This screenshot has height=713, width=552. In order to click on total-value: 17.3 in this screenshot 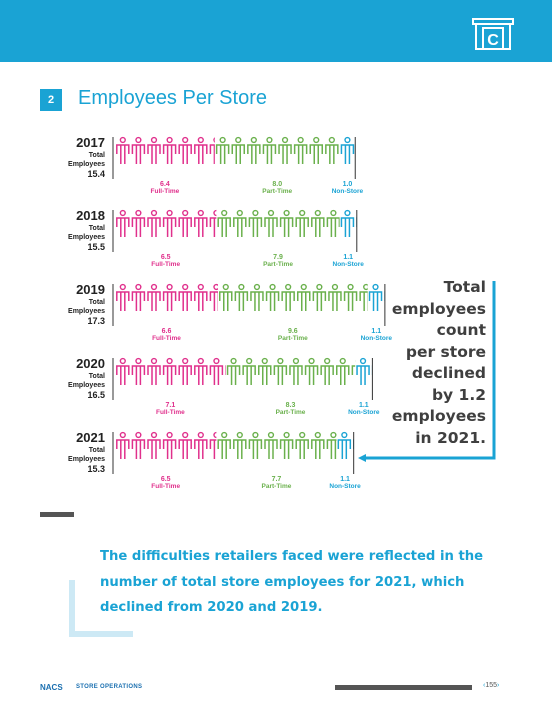, I will do `click(96, 321)`.